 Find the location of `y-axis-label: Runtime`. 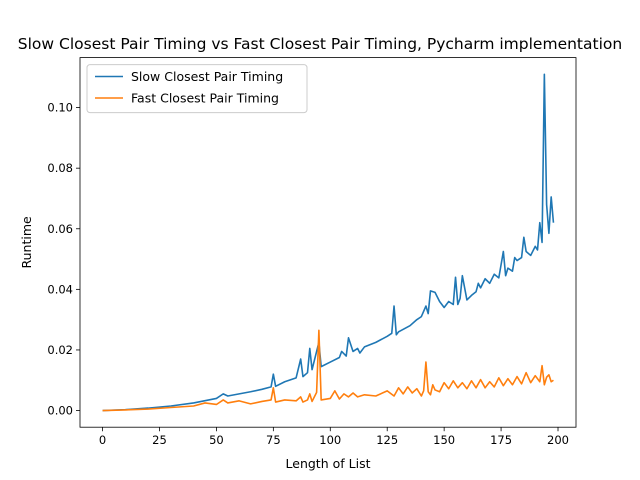

y-axis-label: Runtime is located at coordinates (26, 242).